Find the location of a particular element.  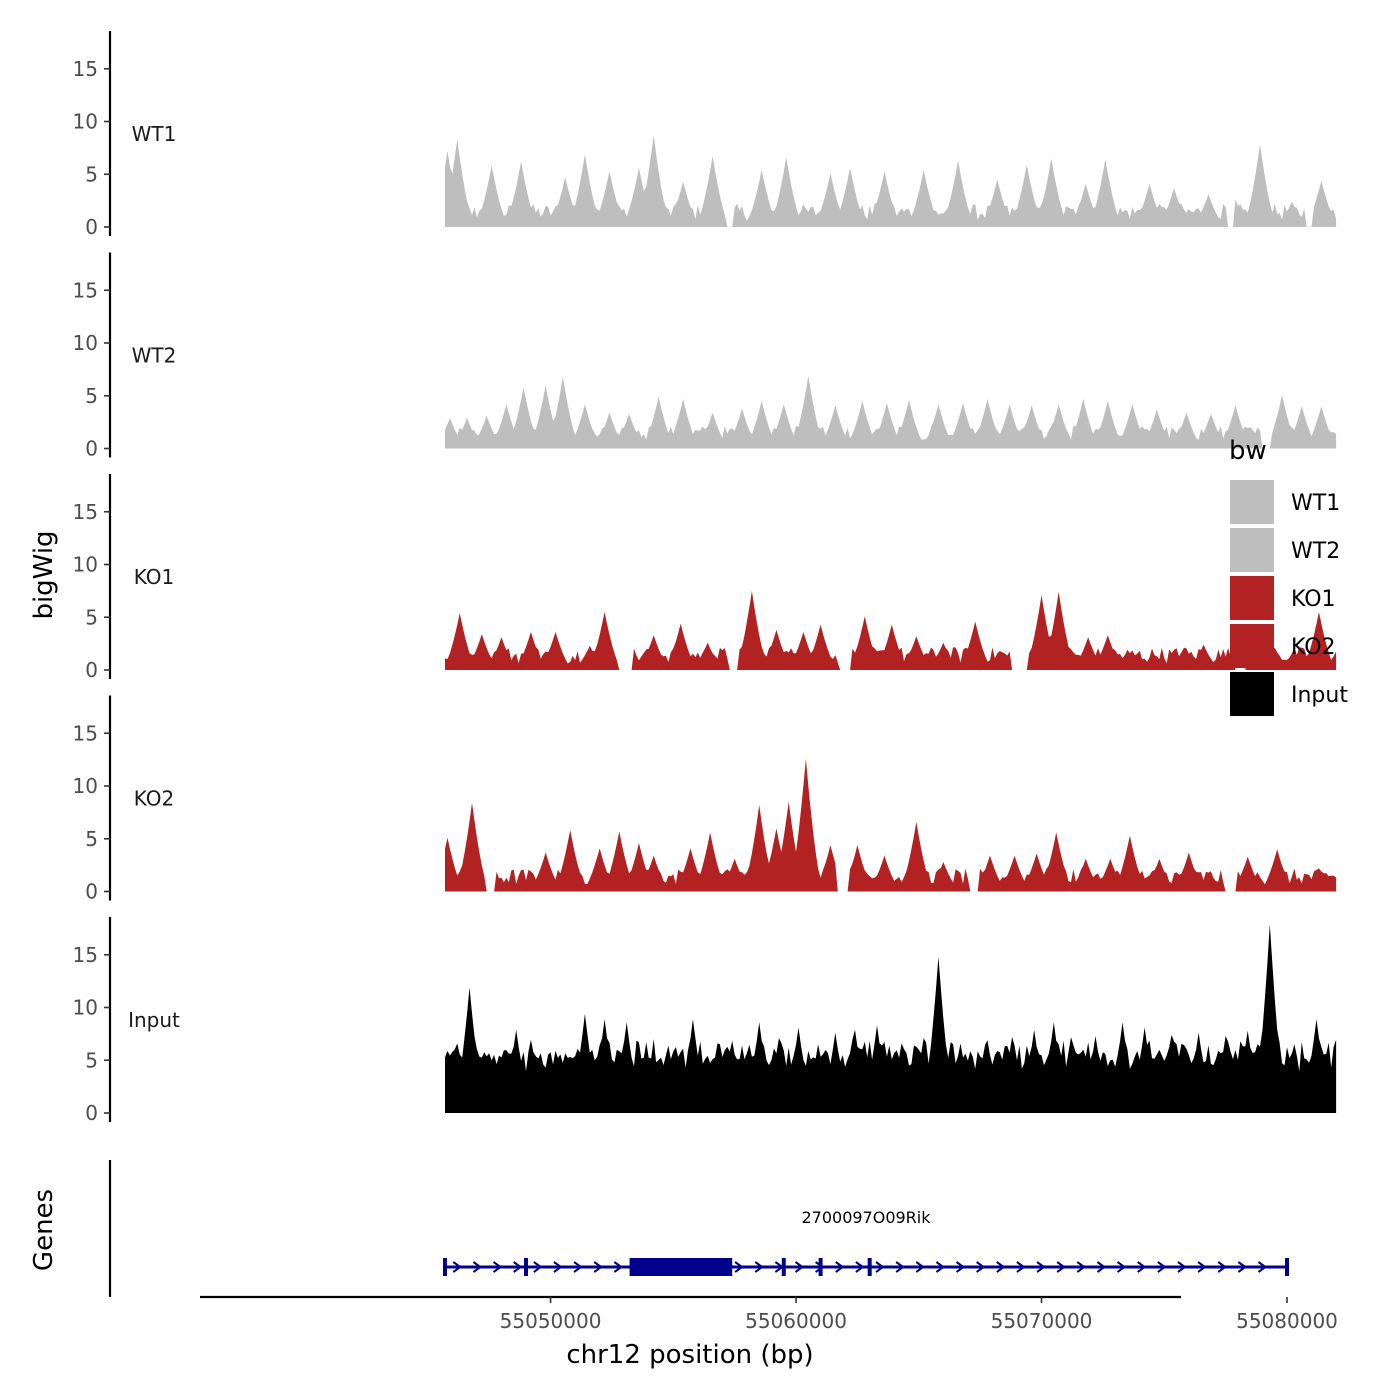

legend-swatch-ko2 is located at coordinates (1252, 646).